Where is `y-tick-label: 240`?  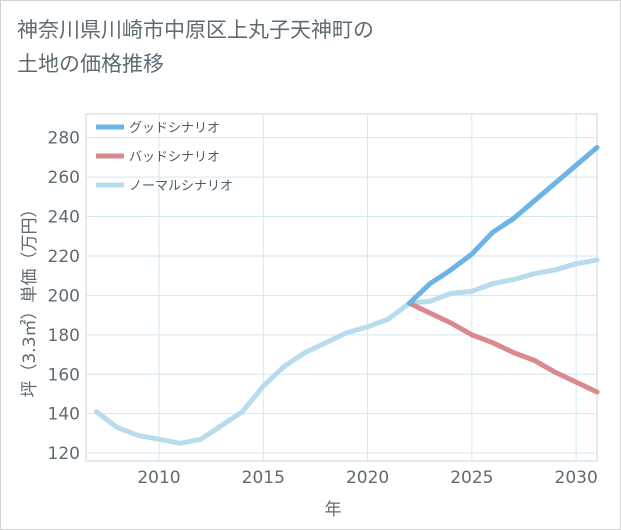 y-tick-label: 240 is located at coordinates (64, 218).